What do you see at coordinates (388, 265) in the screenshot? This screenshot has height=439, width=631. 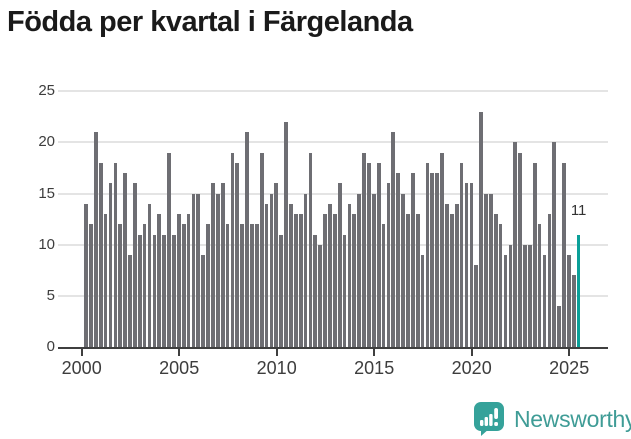 I see `bar-2015Q3` at bounding box center [388, 265].